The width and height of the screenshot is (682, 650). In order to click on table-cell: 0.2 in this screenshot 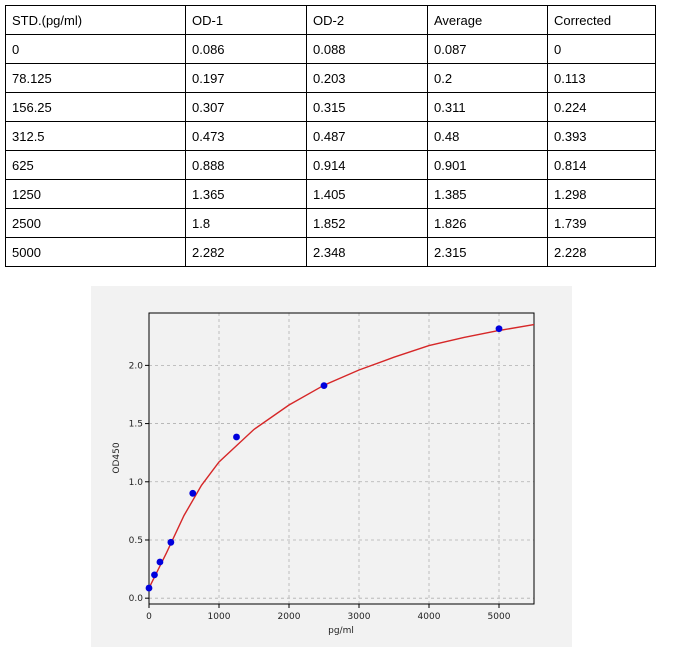, I will do `click(487, 78)`.